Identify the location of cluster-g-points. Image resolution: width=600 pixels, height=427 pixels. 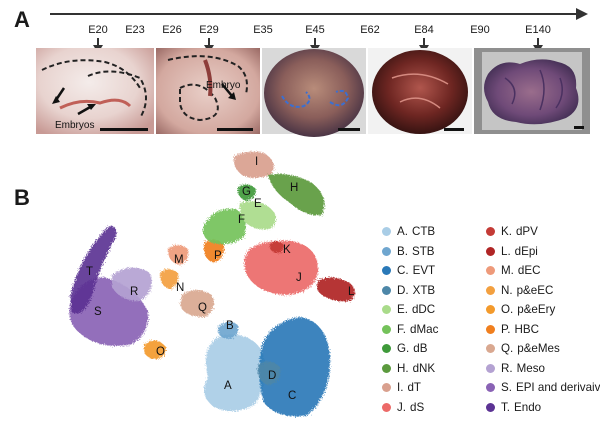
(246, 192).